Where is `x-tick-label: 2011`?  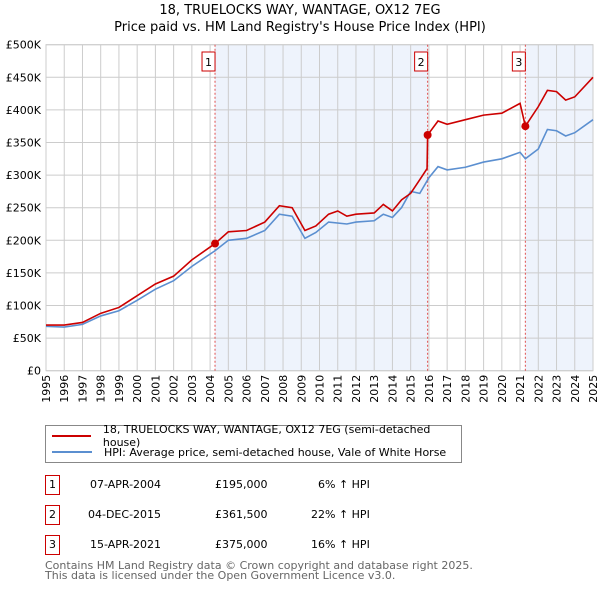
x-tick-label: 2011 is located at coordinates (338, 389).